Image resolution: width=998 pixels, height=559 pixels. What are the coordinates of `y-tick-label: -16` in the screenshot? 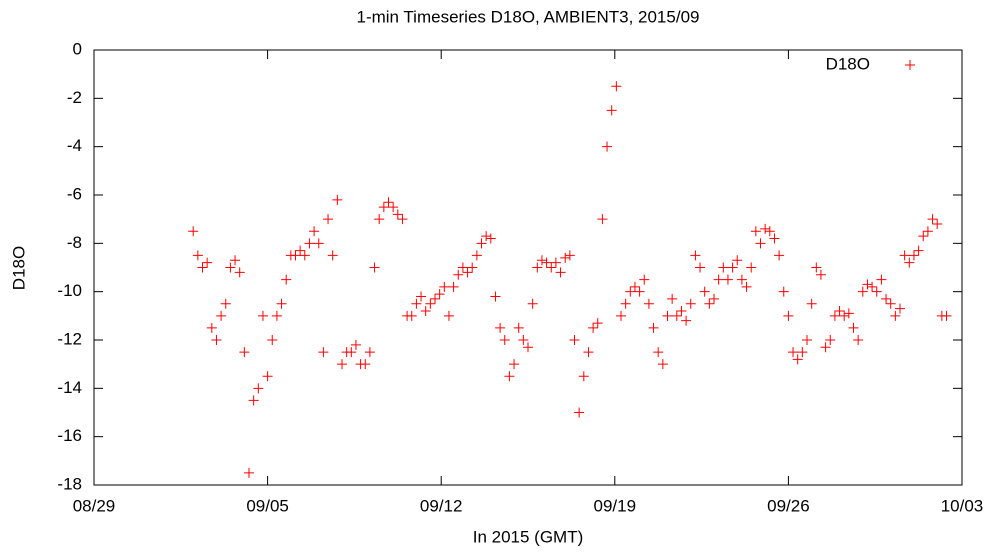 It's located at (69, 435).